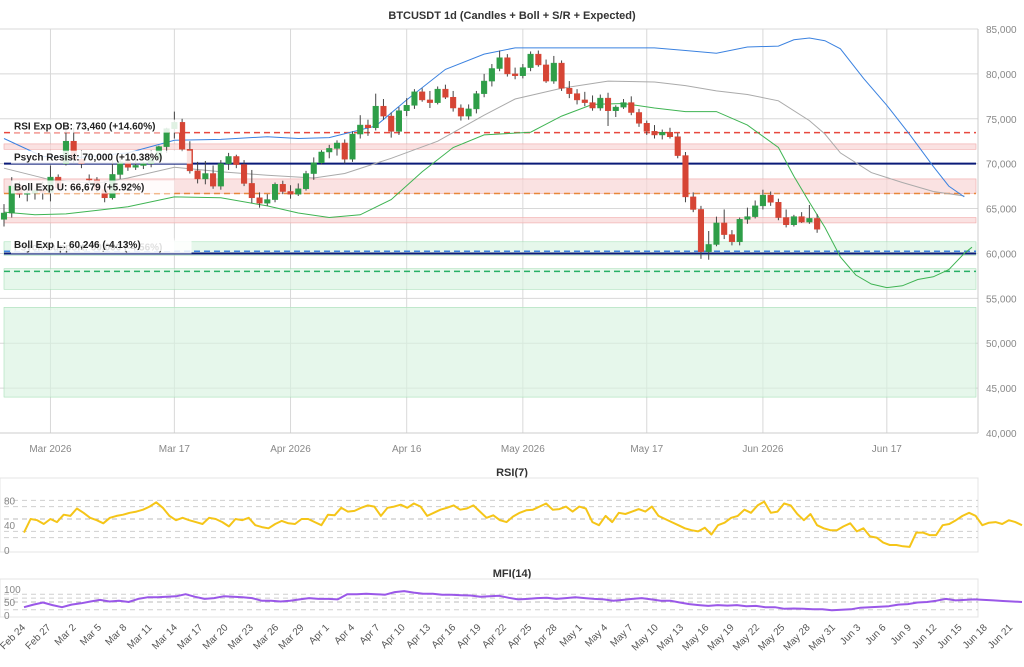  What do you see at coordinates (292, 637) in the screenshot?
I see `bottom-date-label: Mar 29` at bounding box center [292, 637].